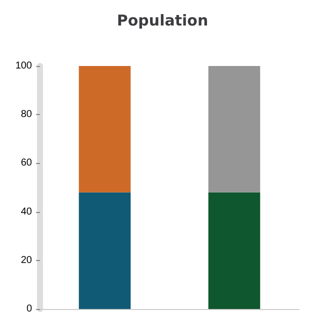  What do you see at coordinates (26, 114) in the screenshot?
I see `y-tick-label: 80` at bounding box center [26, 114].